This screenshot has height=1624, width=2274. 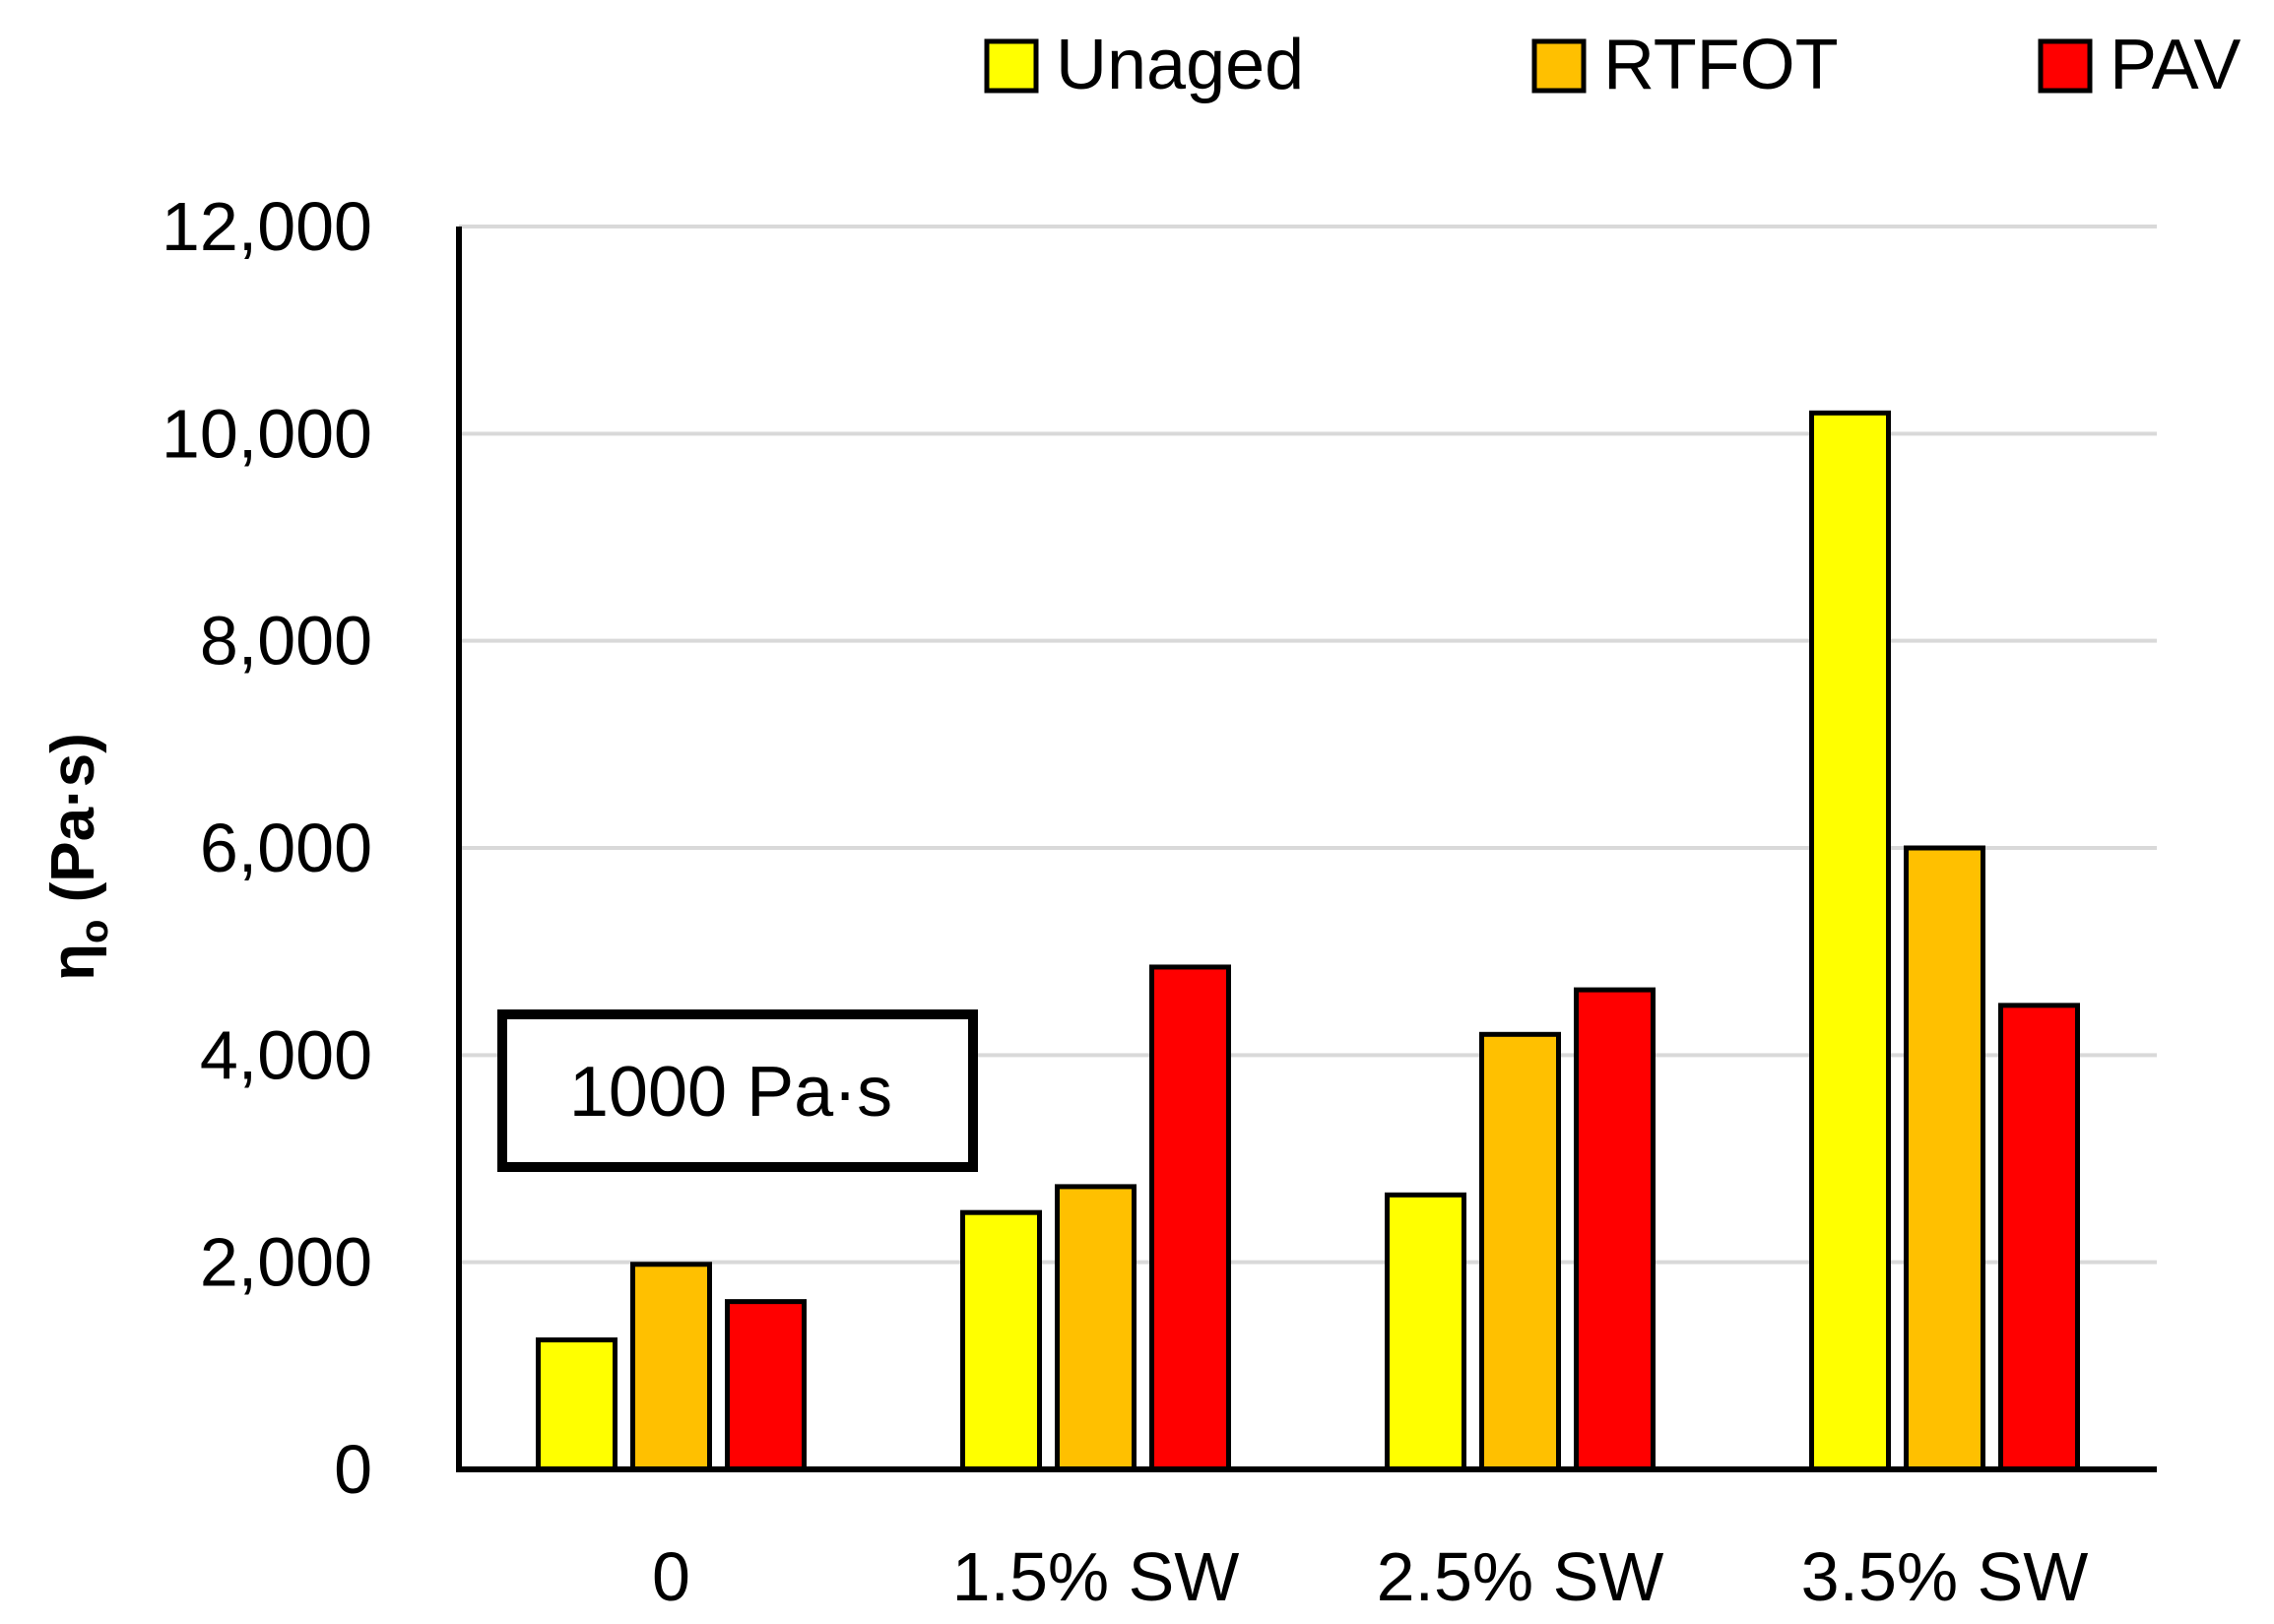 I want to click on legend-item-pav: PAV, so click(x=2139, y=65).